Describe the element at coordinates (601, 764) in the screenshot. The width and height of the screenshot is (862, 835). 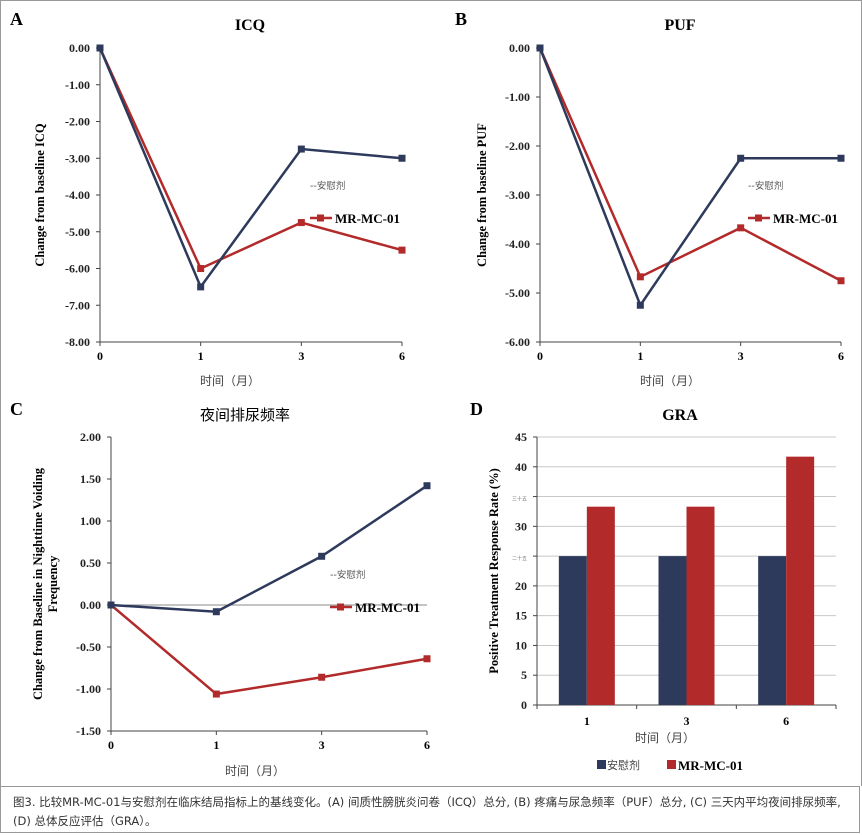
I see `legend-swatch-placebo` at that location.